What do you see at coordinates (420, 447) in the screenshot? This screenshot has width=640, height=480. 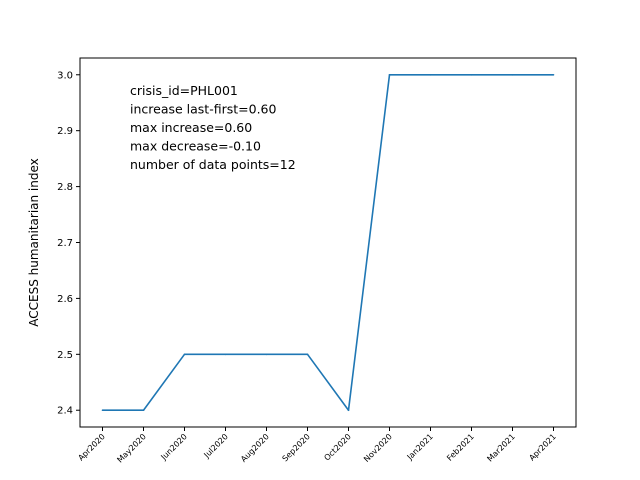 I see `x-tick-label: Jan2021` at bounding box center [420, 447].